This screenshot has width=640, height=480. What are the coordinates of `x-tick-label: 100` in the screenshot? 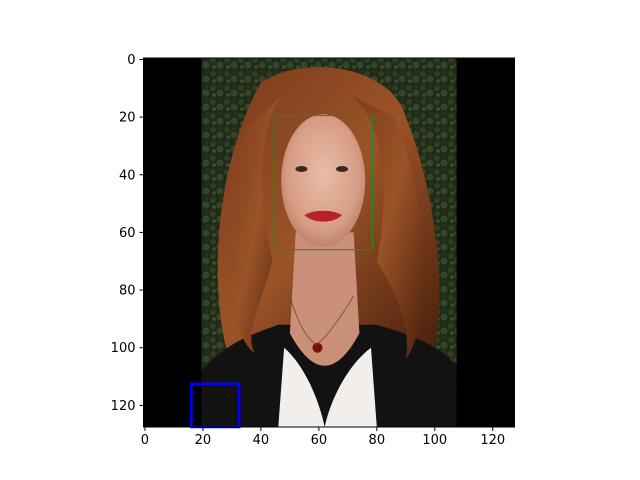 It's located at (434, 440).